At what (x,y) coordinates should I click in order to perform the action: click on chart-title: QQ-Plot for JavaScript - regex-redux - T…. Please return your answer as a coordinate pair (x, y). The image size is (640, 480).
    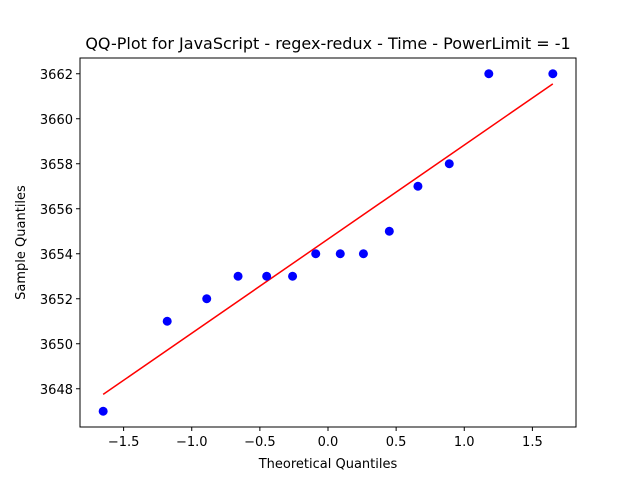
    Looking at the image, I should click on (327, 43).